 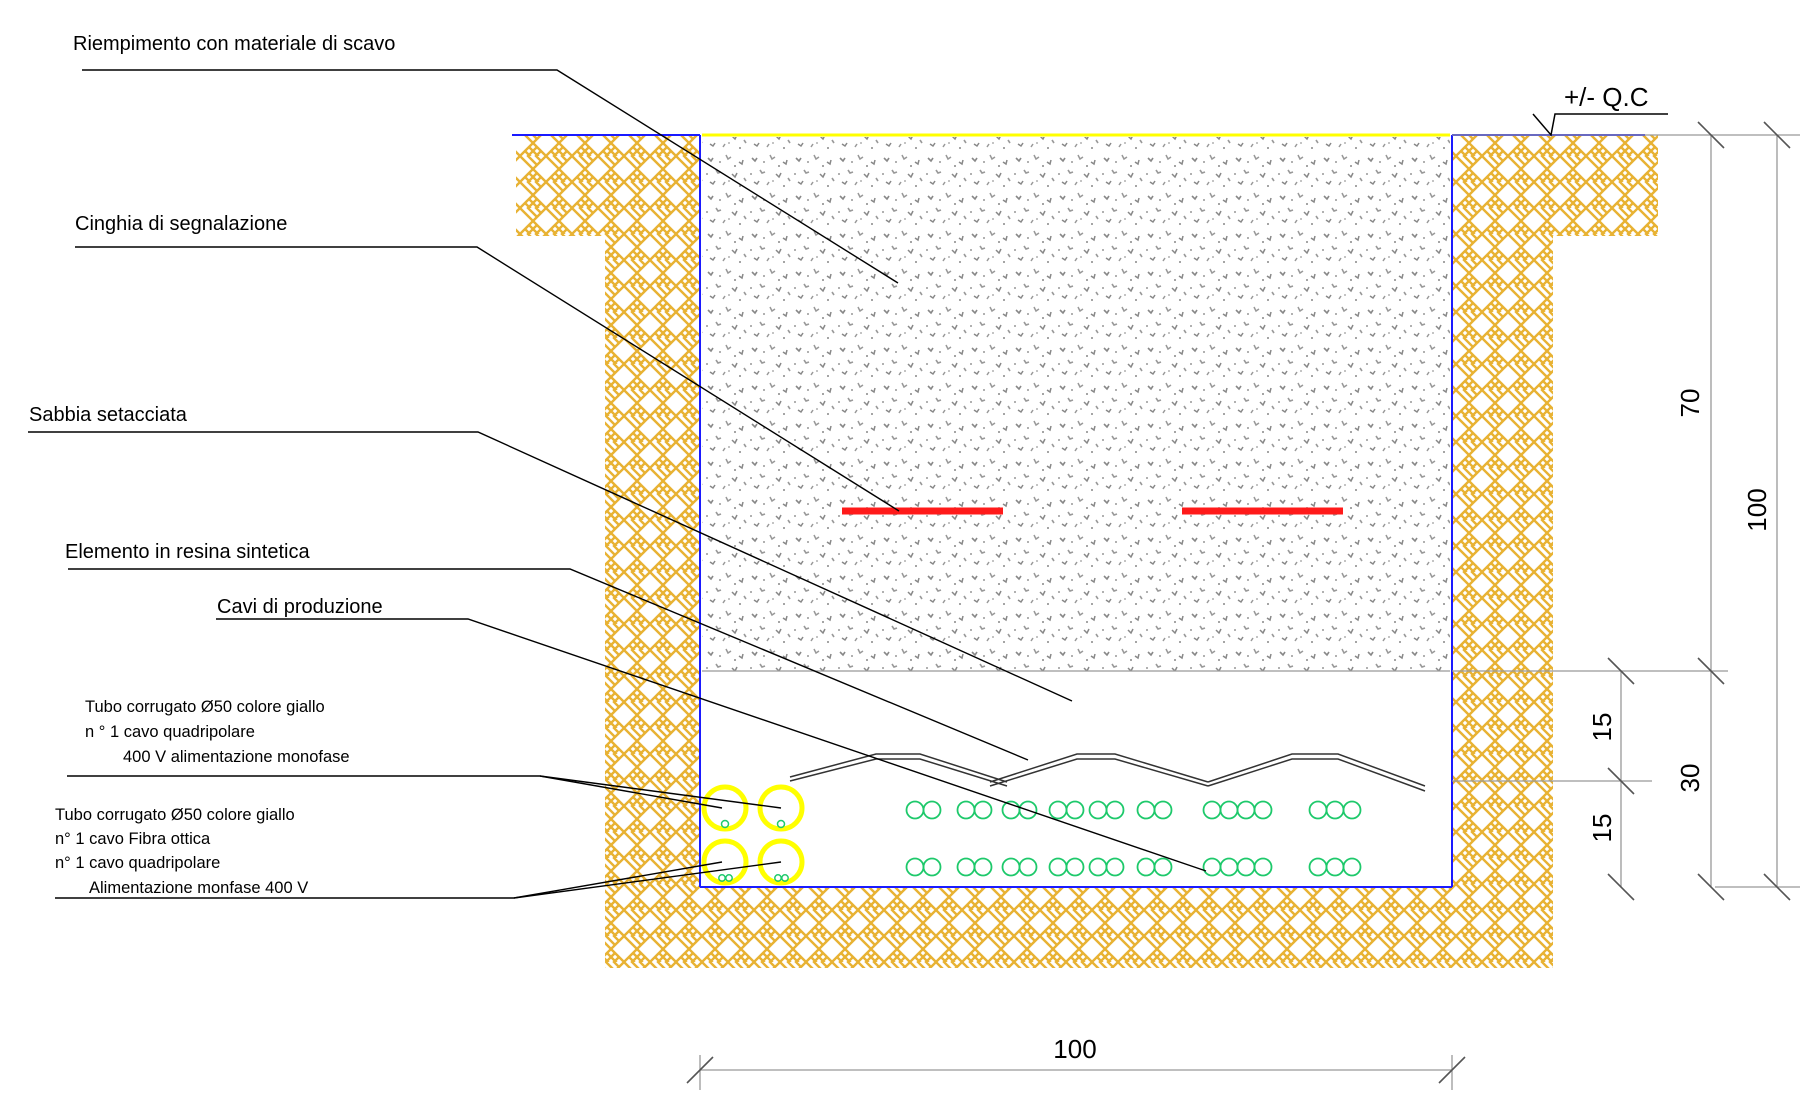 What do you see at coordinates (781, 862) in the screenshot?
I see `conduit-bottom-right` at bounding box center [781, 862].